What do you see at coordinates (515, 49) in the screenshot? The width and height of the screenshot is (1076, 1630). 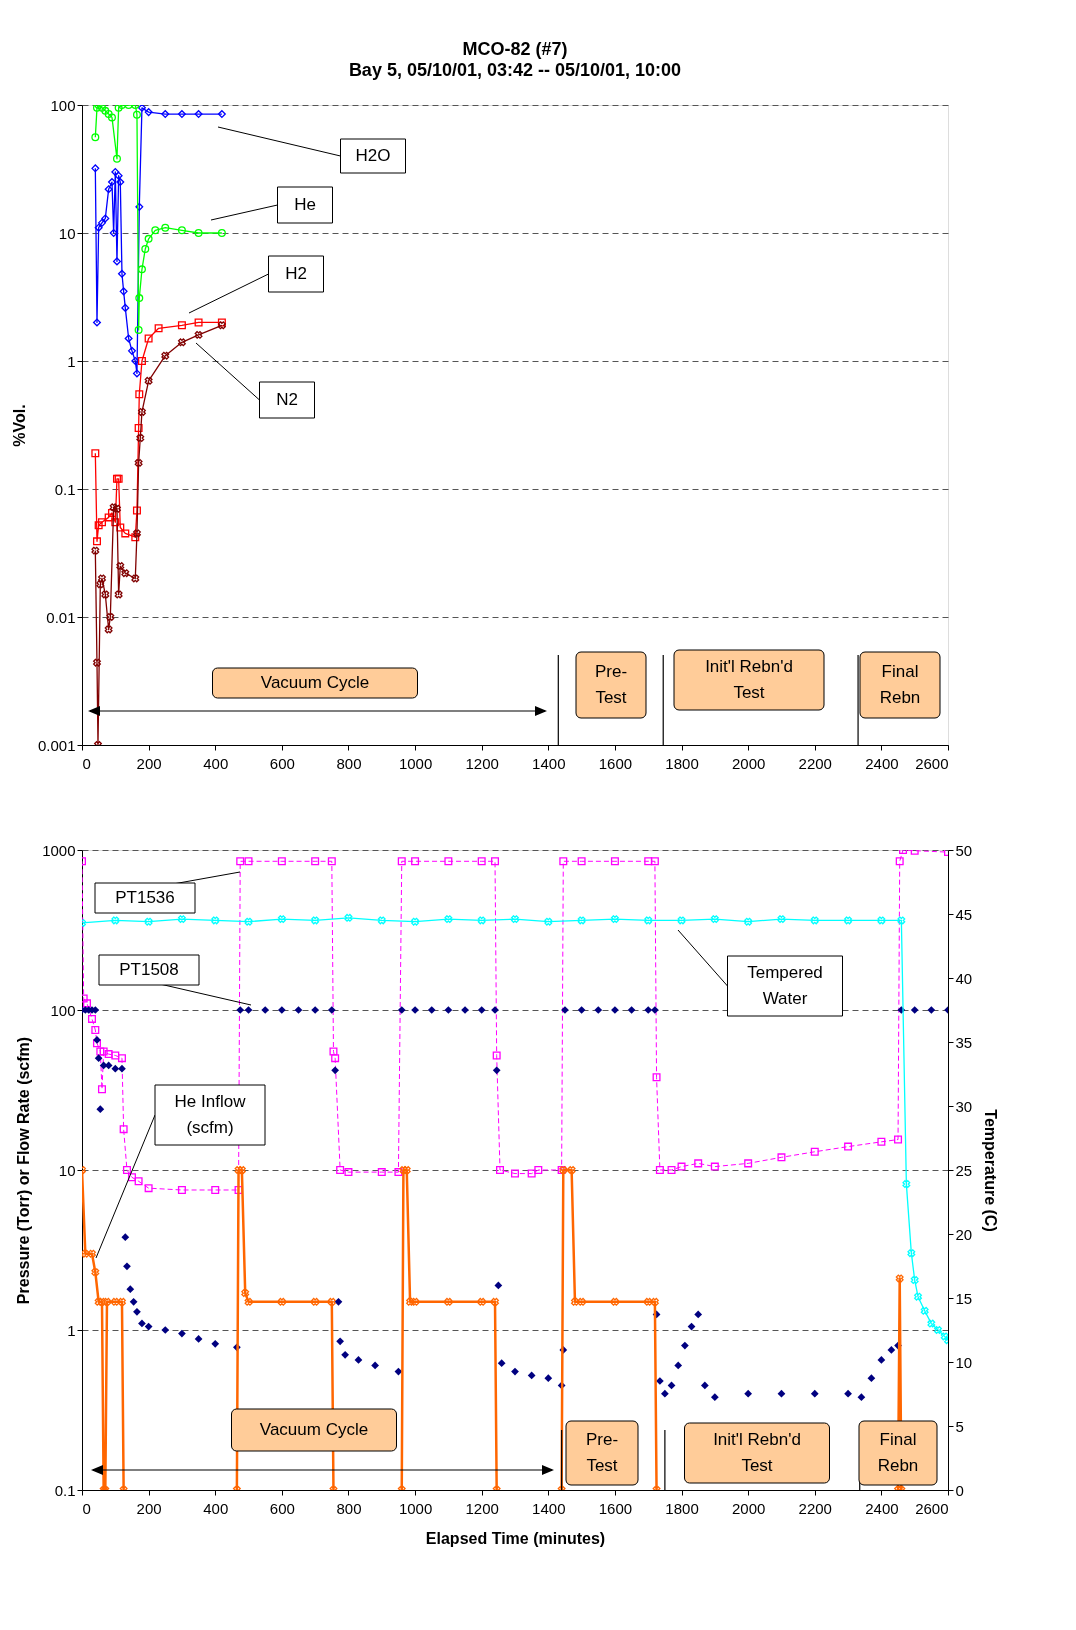 I see `chart-title: MCO-82 (#7)` at bounding box center [515, 49].